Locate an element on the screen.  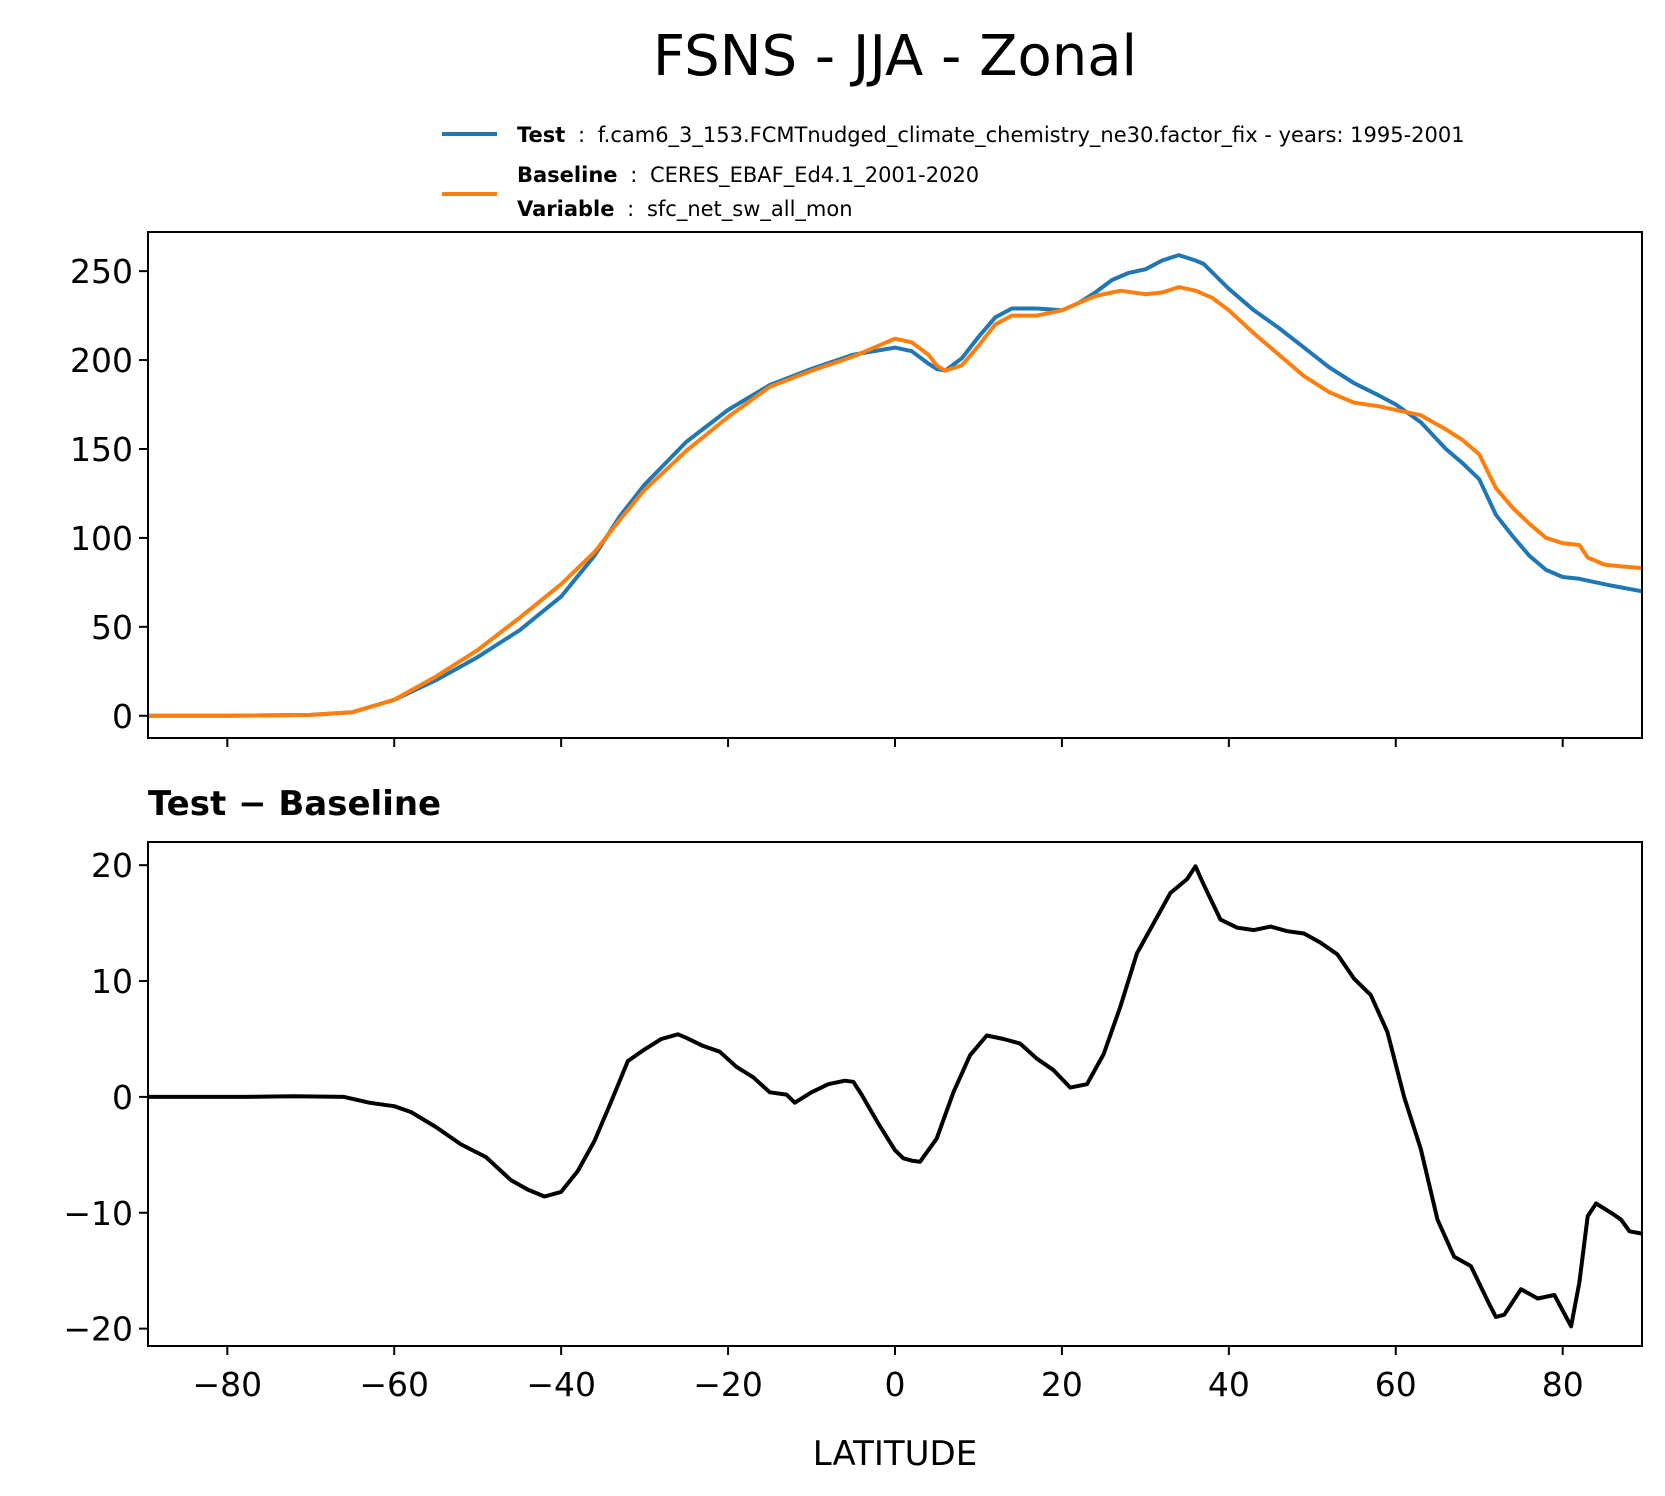
top-y-tick-label: 0 is located at coordinates (122, 716).